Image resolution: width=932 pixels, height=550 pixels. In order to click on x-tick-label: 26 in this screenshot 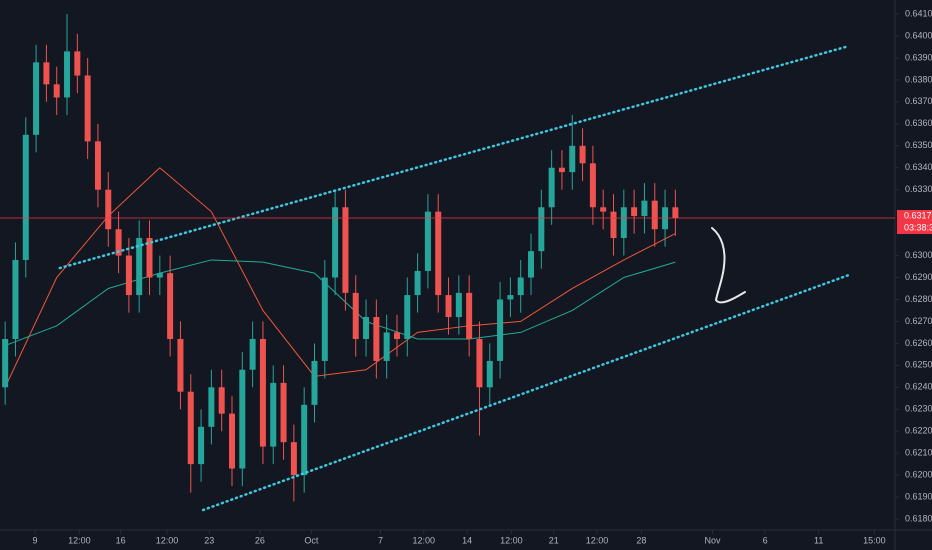, I will do `click(260, 540)`.